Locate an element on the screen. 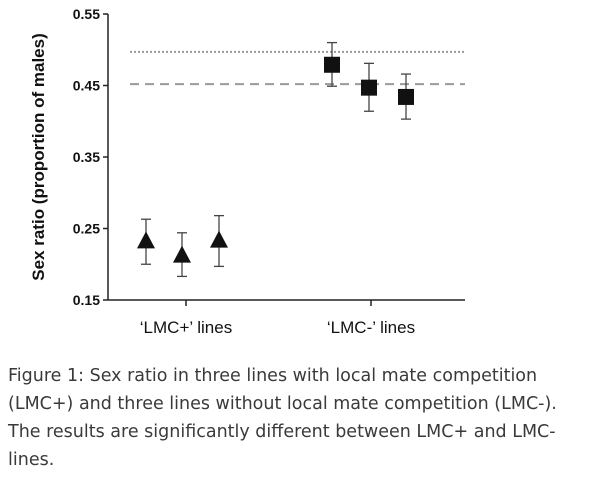  x-category-label: ‘LMC+’ lines is located at coordinates (186, 327).